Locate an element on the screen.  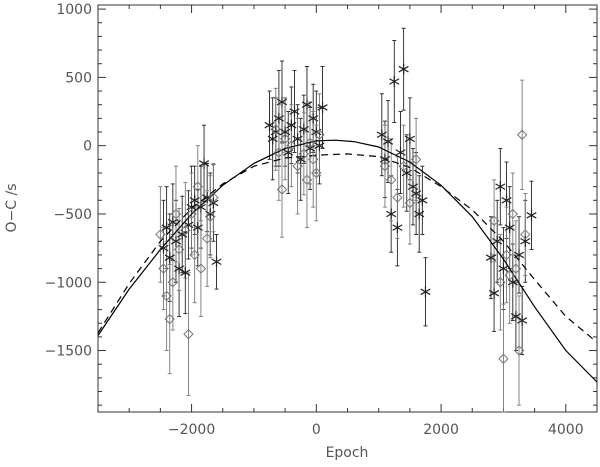
y-tick-label: 0 is located at coordinates (87, 147).